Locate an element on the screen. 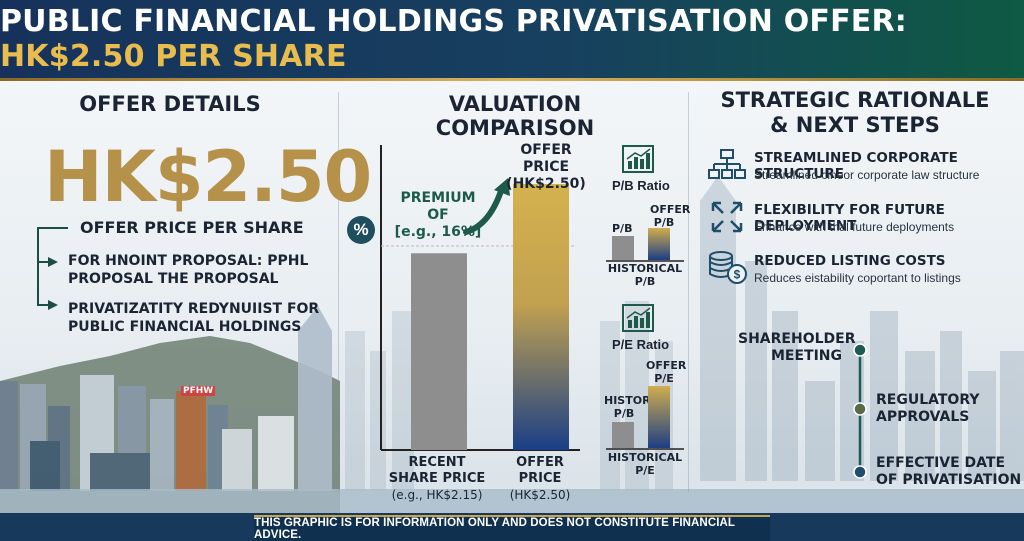 This screenshot has width=1024, height=541. premium-arrow is located at coordinates (486, 206).